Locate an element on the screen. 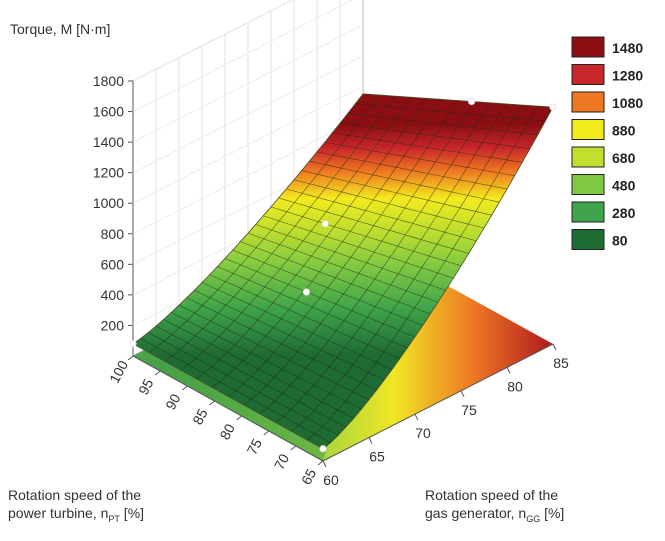  z-tick-label: 1600 is located at coordinates (108, 112).